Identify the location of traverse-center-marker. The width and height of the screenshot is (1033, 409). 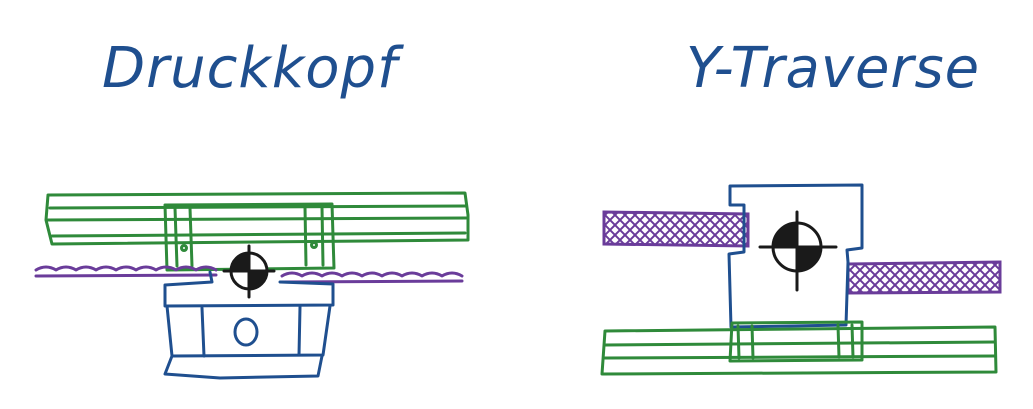
(798, 251).